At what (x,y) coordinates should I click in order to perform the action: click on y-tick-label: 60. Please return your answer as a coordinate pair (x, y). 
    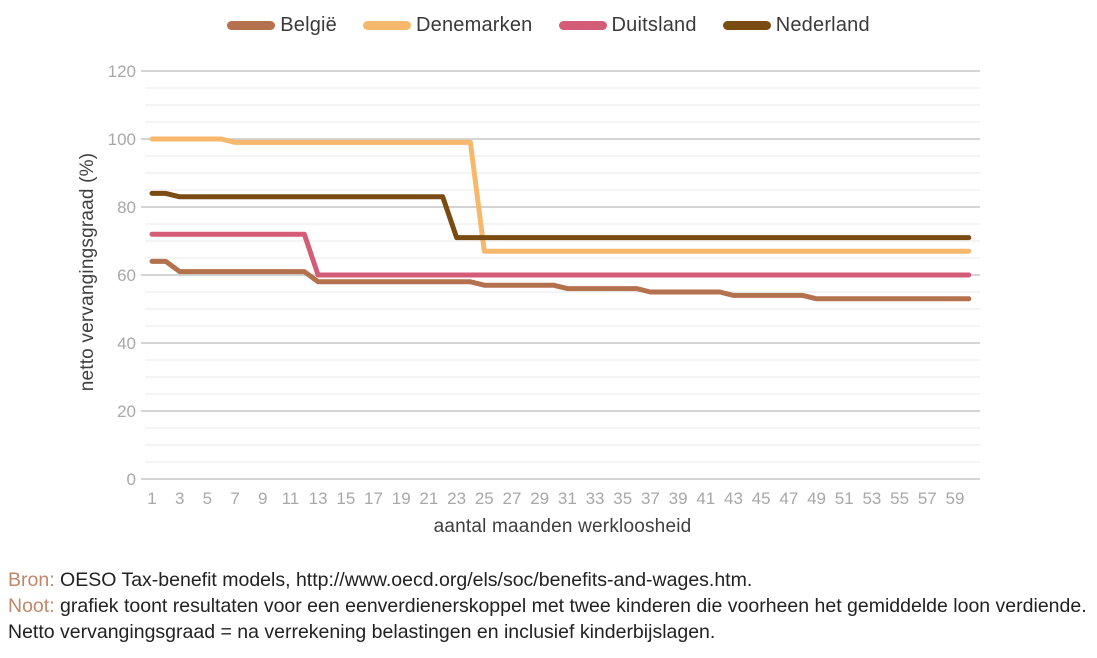
    Looking at the image, I should click on (126, 275).